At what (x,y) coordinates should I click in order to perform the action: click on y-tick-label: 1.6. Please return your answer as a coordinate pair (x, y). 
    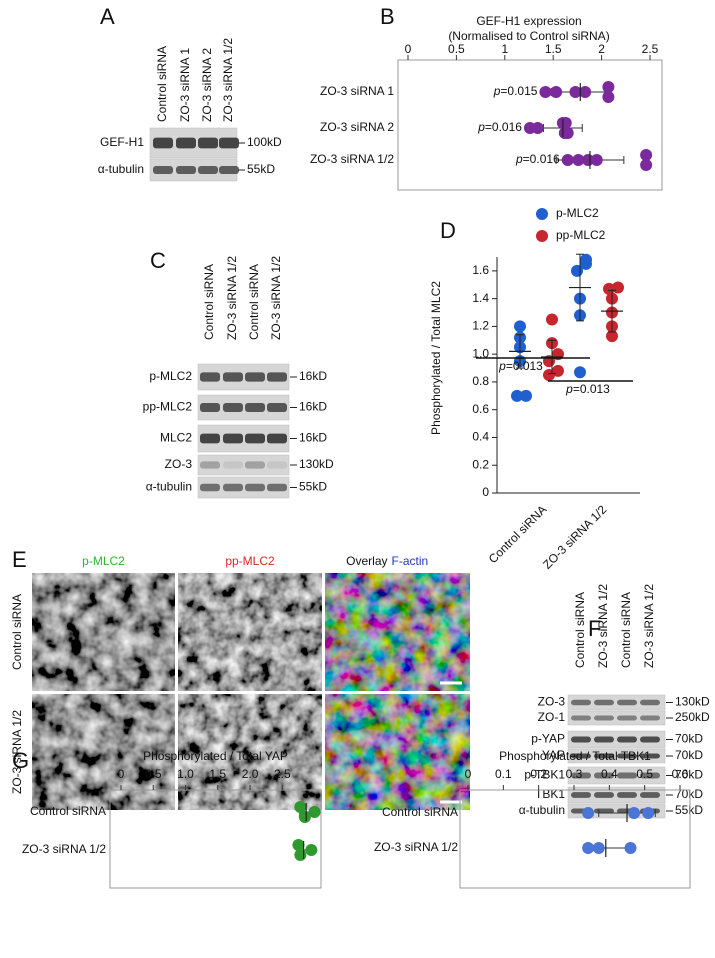
    Looking at the image, I should click on (480, 270).